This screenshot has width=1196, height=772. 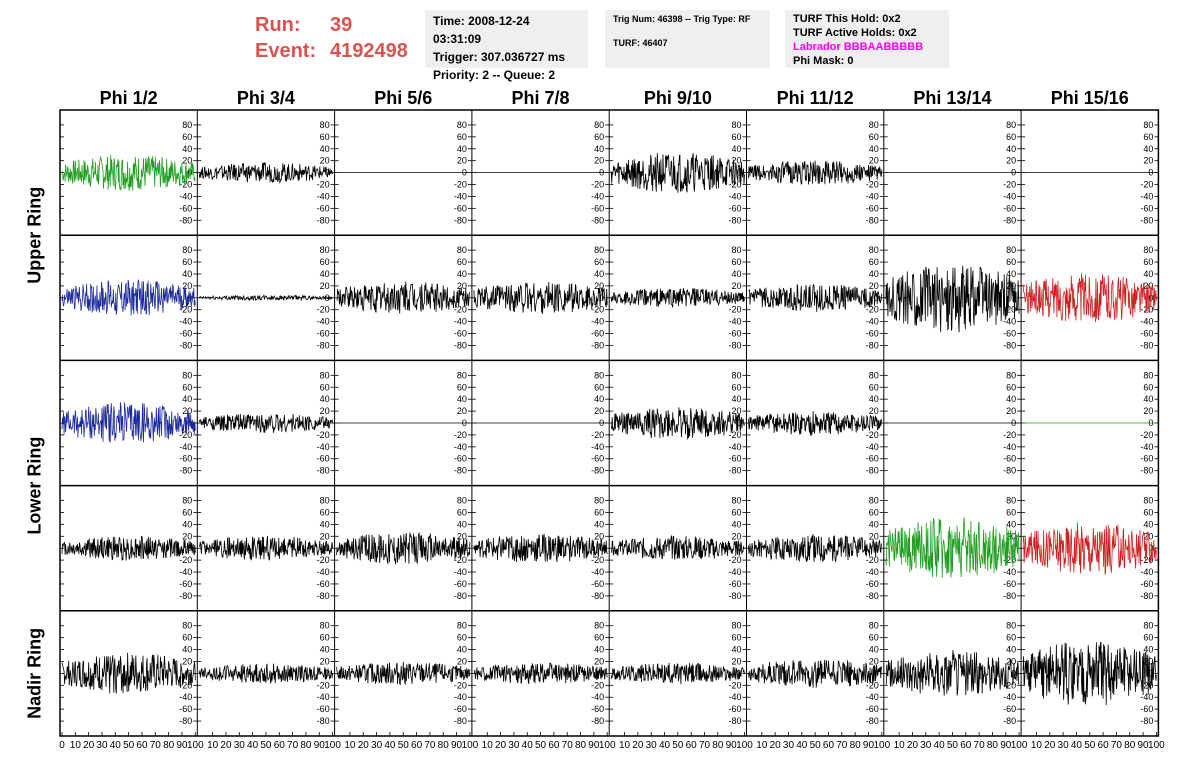 What do you see at coordinates (847, 19) in the screenshot?
I see `turf-this-hold-text: TURF This Hold: 0x2` at bounding box center [847, 19].